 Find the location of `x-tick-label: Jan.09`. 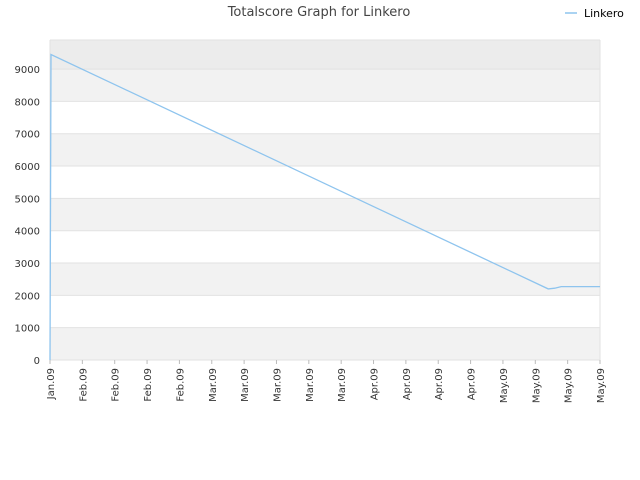

x-tick-label: Jan.09 is located at coordinates (51, 384).